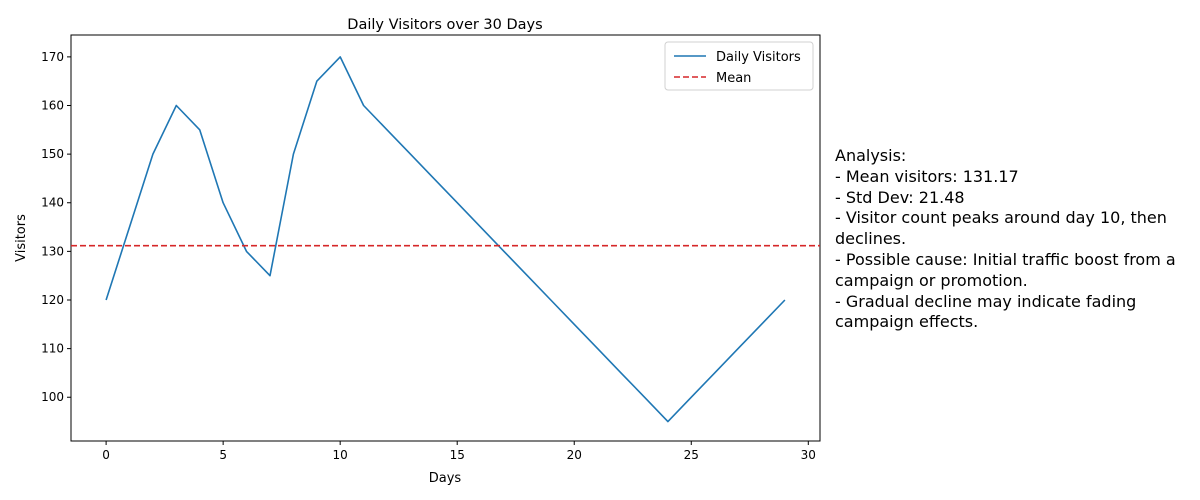  What do you see at coordinates (52, 106) in the screenshot?
I see `y-tick-label: 160` at bounding box center [52, 106].